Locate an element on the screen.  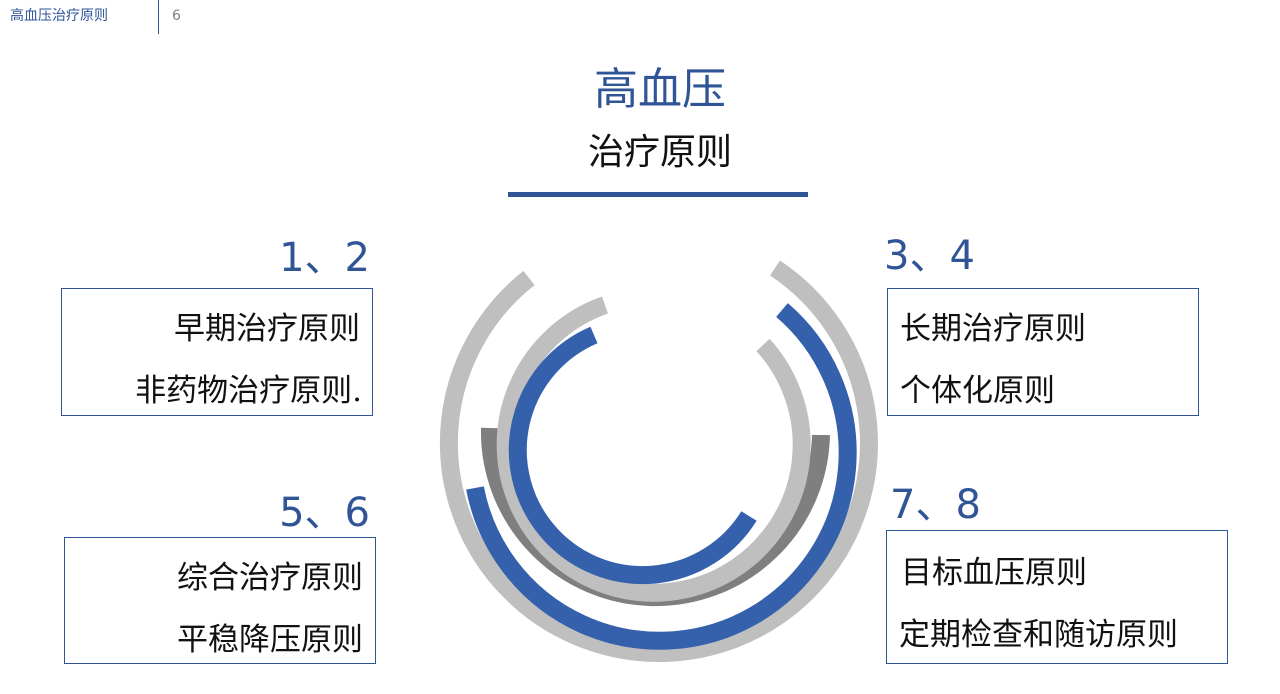
group-1-2-line-2: 非药物治疗原则. is located at coordinates (248, 391).